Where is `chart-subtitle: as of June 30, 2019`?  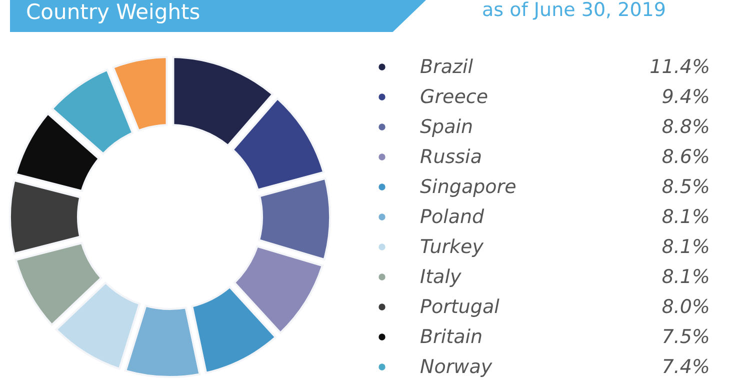 chart-subtitle: as of June 30, 2019 is located at coordinates (574, 10).